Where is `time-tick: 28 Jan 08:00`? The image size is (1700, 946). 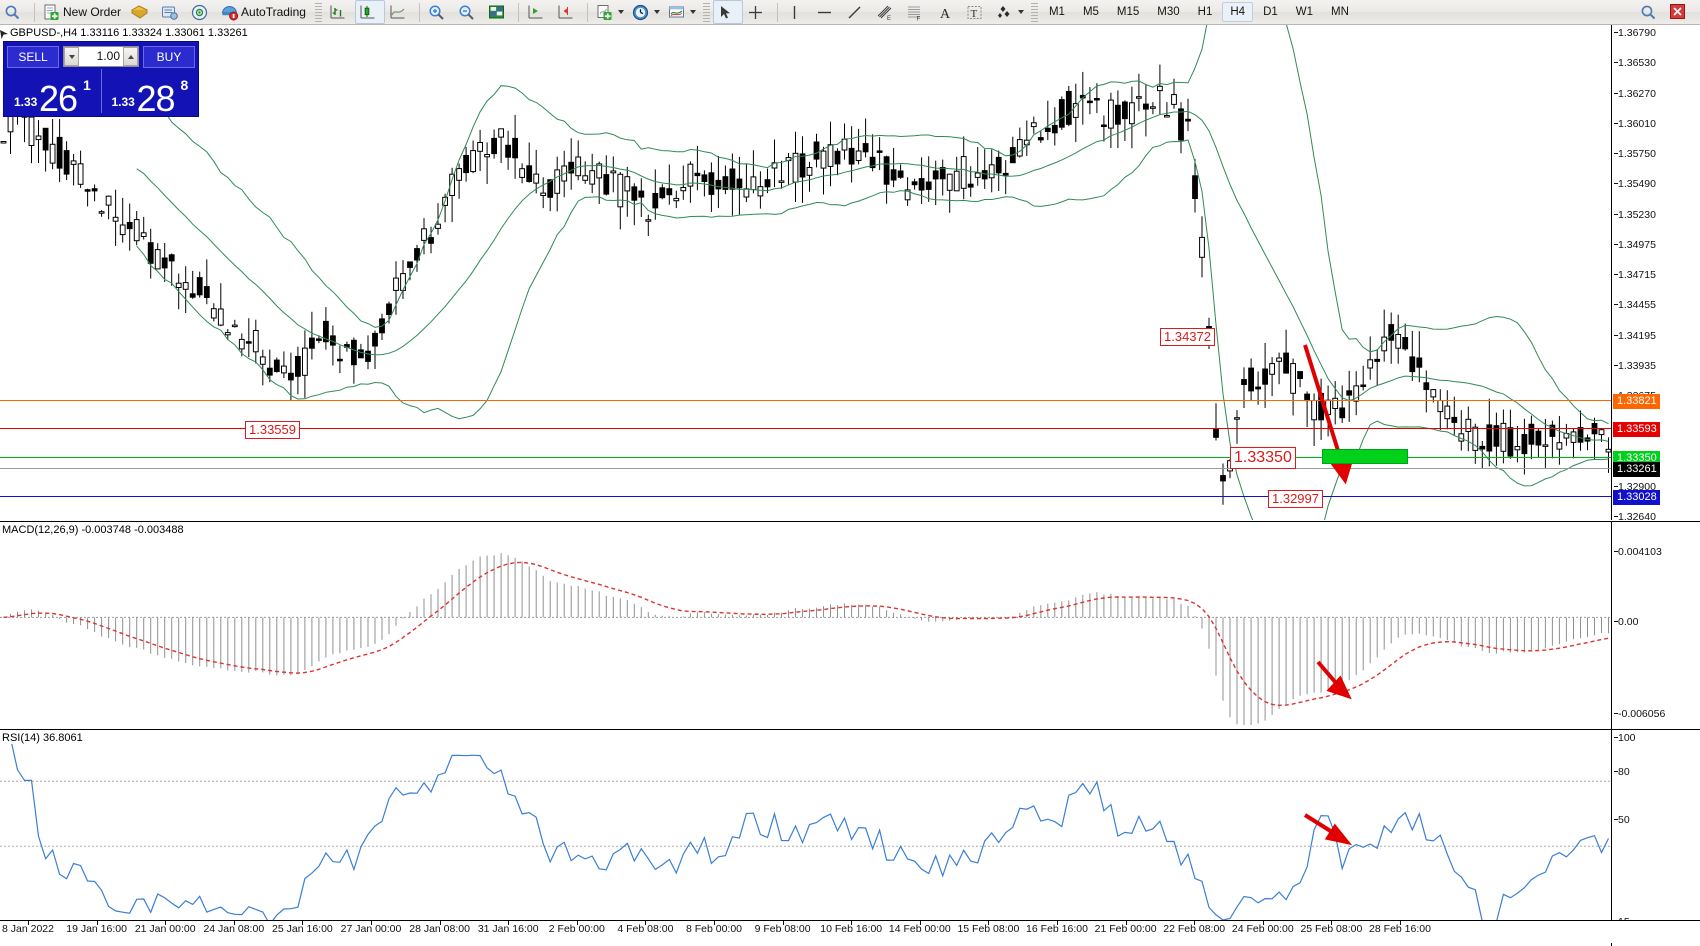
time-tick: 28 Jan 08:00 is located at coordinates (439, 929).